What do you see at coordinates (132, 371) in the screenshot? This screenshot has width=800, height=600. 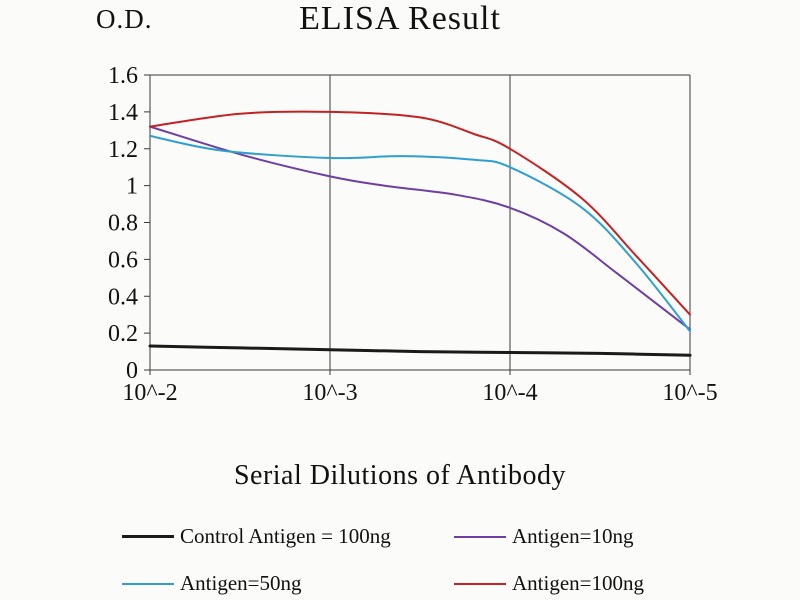 I see `y-tick-label: 0` at bounding box center [132, 371].